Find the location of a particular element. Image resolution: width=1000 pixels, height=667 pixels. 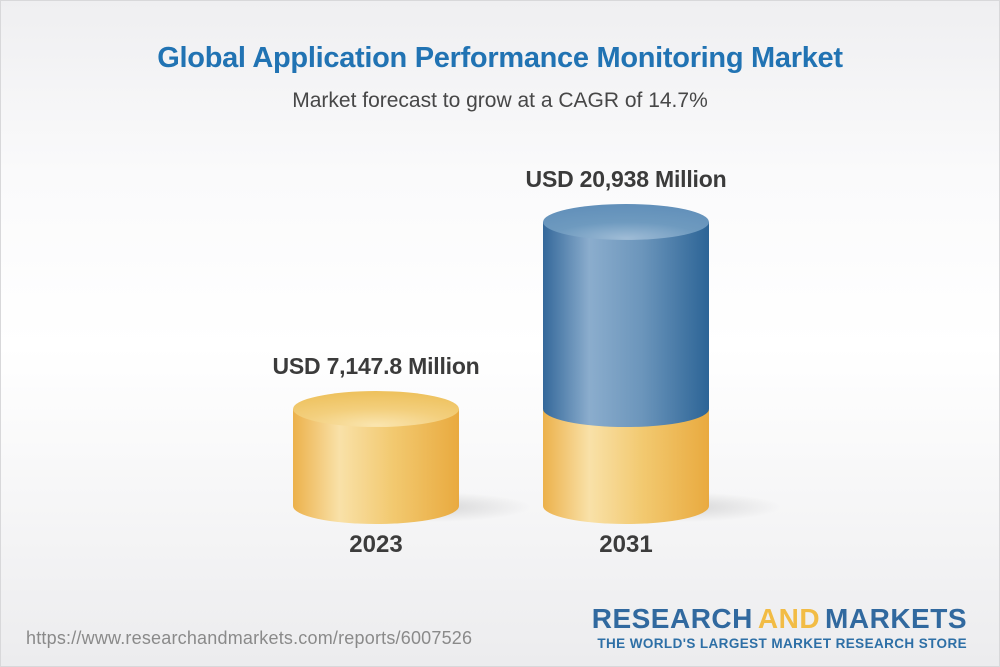

logo-word-research: RESEARCH is located at coordinates (672, 618).